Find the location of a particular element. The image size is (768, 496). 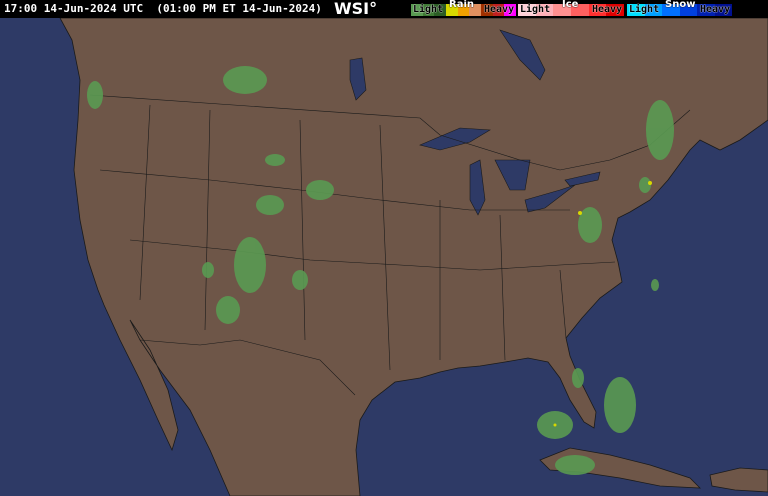

rain-light-label: Light is located at coordinates (428, 9).